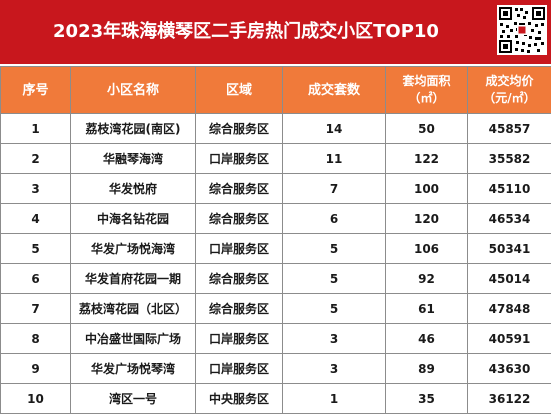 This screenshot has width=551, height=414. I want to click on cell-area: 100, so click(426, 188).